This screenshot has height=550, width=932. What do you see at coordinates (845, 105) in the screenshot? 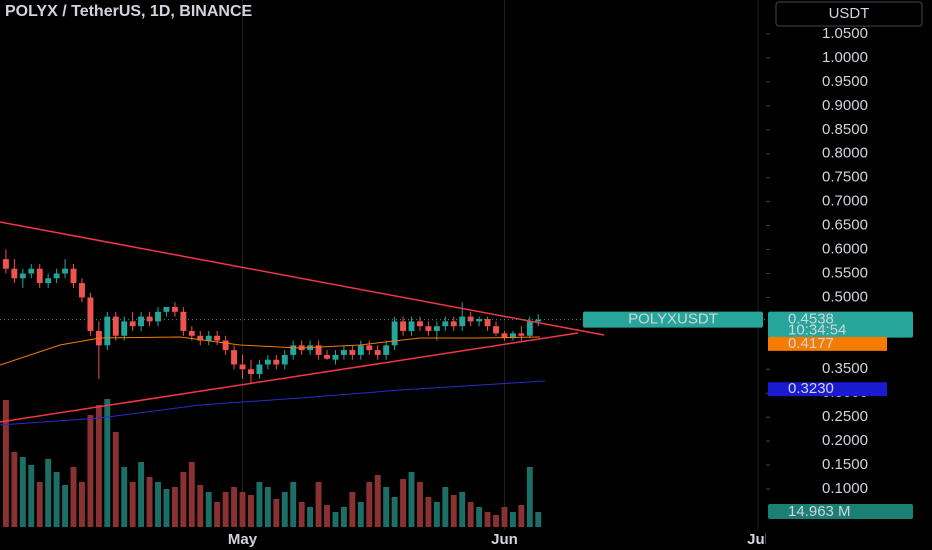
I see `y-tick-label: 0.9000` at bounding box center [845, 105].